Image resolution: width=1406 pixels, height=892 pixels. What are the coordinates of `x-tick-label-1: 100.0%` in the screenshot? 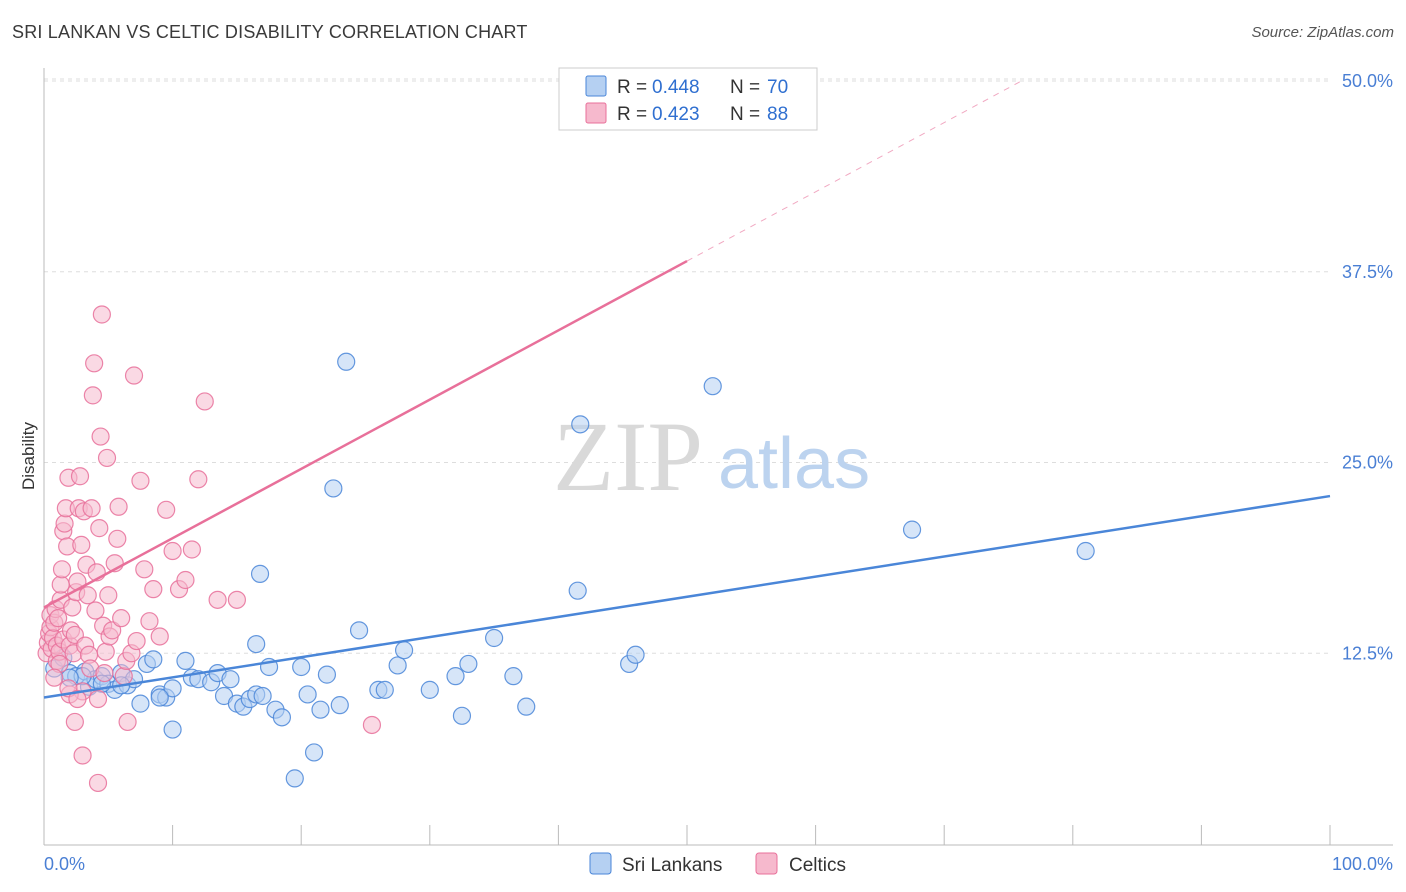 It's located at (1362, 864).